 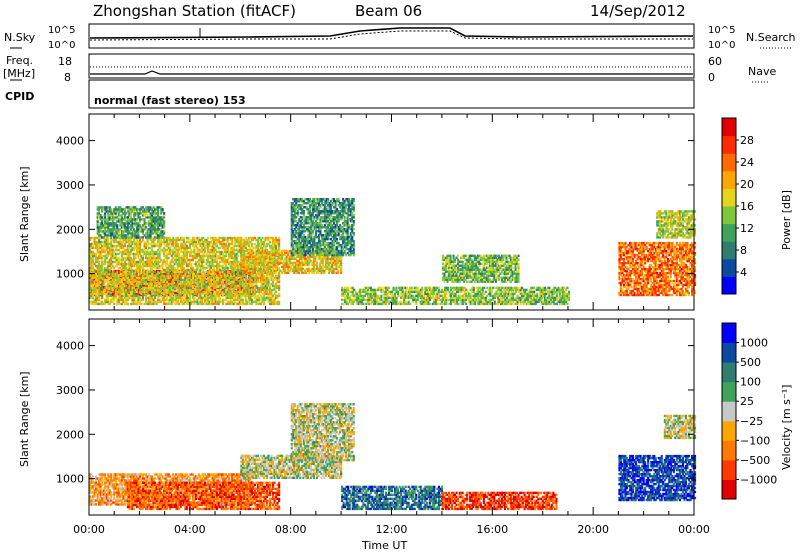 I want to click on cpid-panel, so click(x=391, y=94).